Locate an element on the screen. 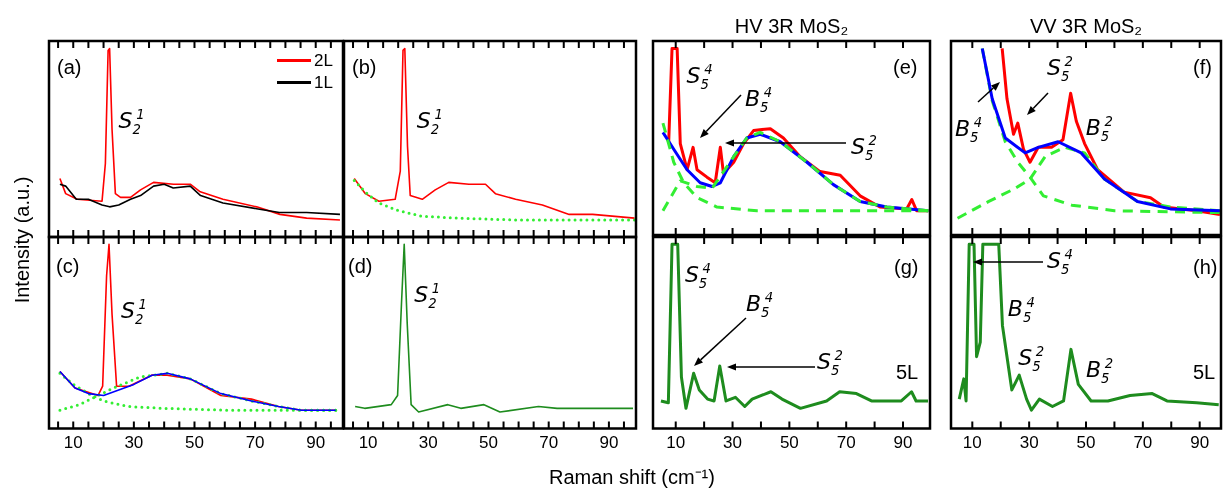 This screenshot has height=491, width=1224. annotation: (a) is located at coordinates (69, 67).